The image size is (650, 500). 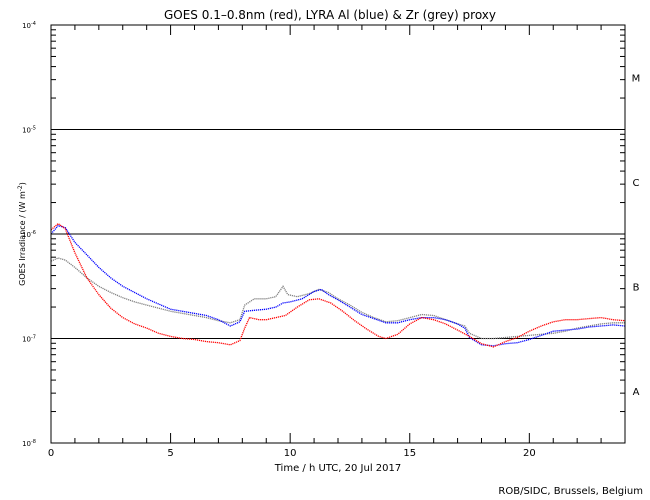 I want to click on x-tick-label: 5, so click(x=170, y=453).